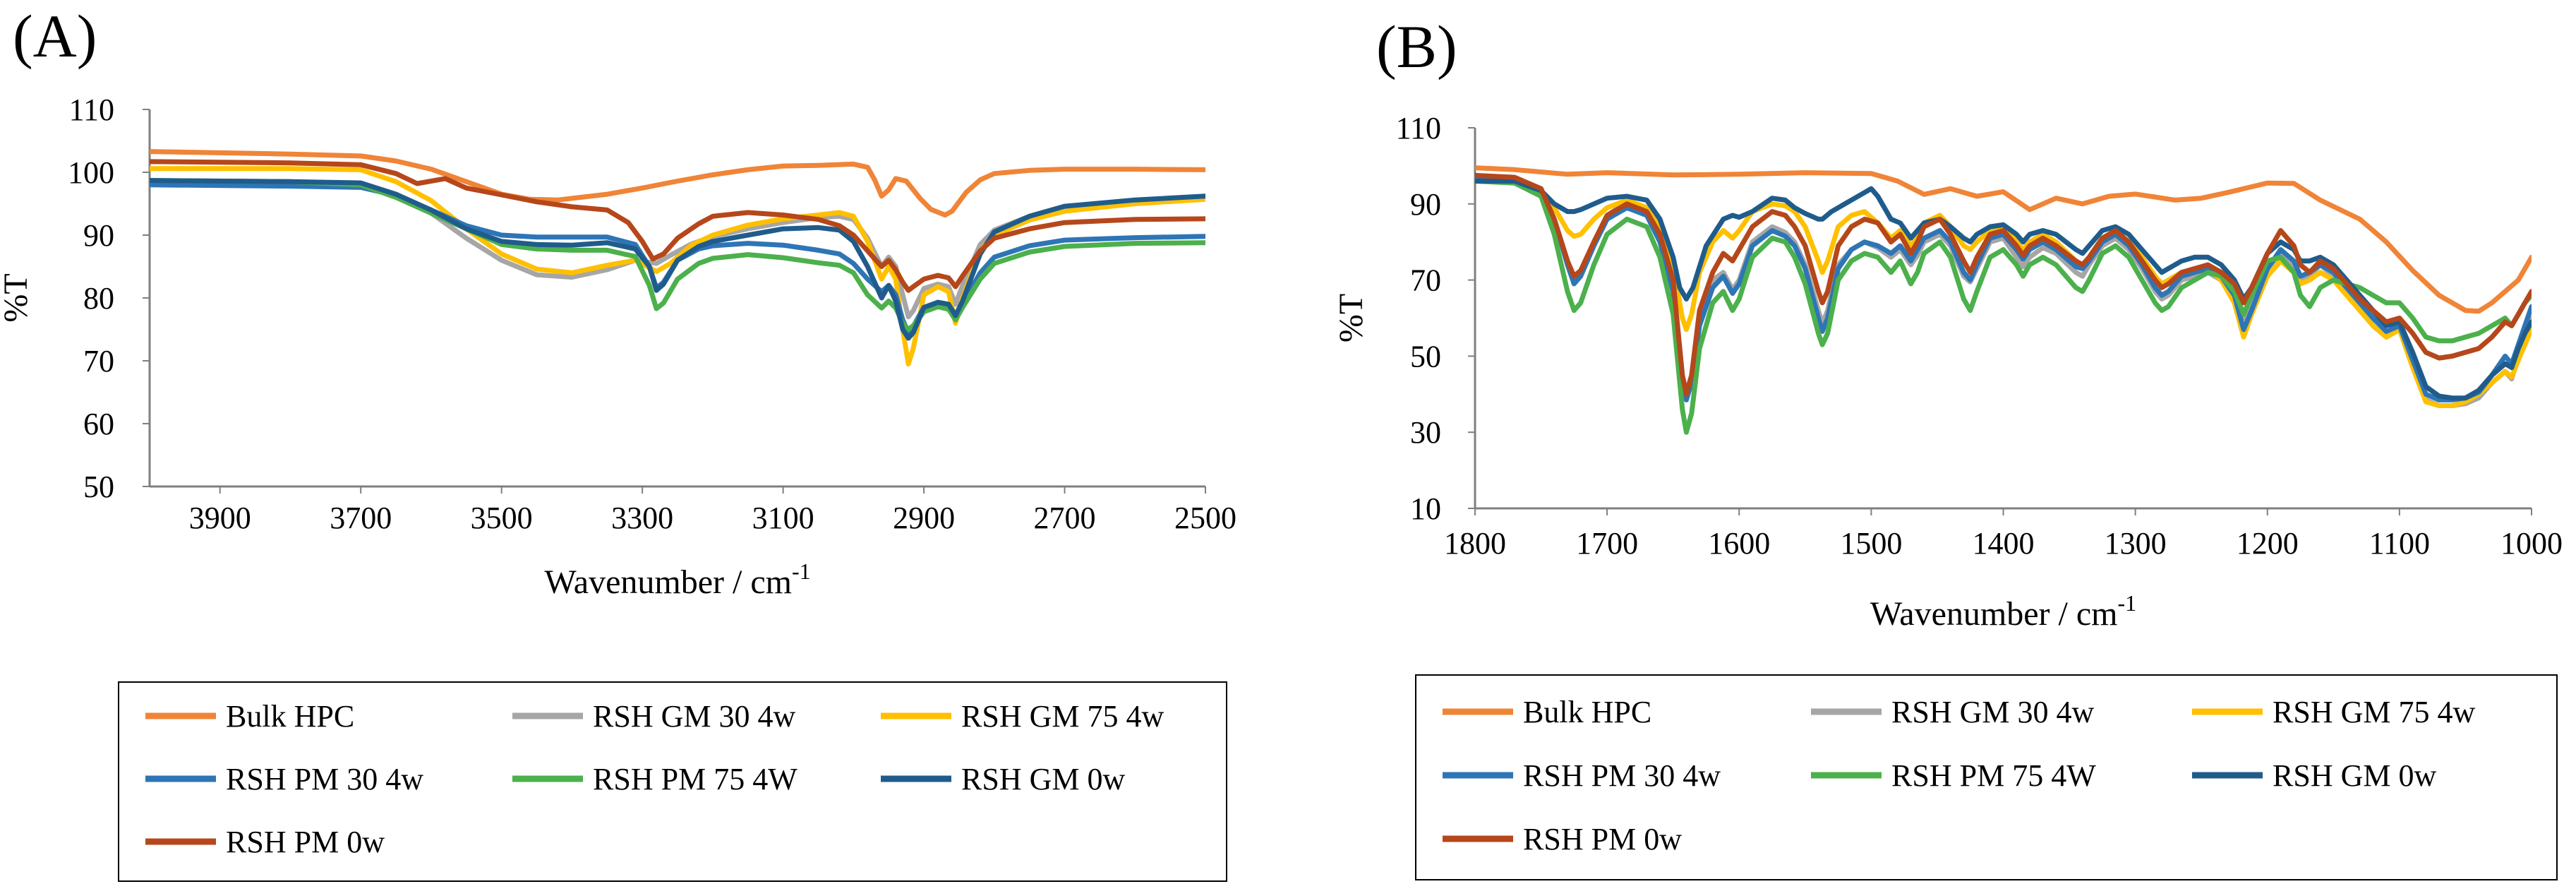  Describe the element at coordinates (1065, 518) in the screenshot. I see `a-x-tick-label: 2700` at that location.